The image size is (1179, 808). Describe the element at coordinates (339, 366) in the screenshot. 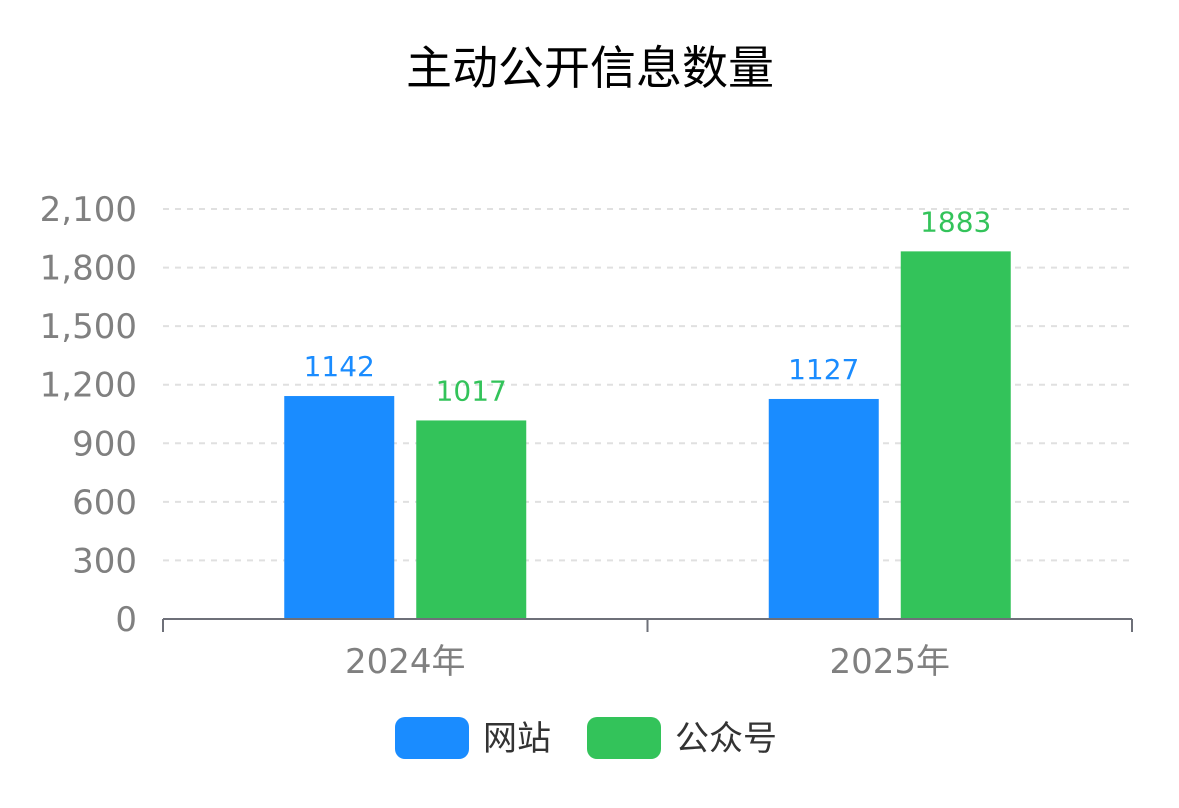

I see `data-label: 1142` at that location.